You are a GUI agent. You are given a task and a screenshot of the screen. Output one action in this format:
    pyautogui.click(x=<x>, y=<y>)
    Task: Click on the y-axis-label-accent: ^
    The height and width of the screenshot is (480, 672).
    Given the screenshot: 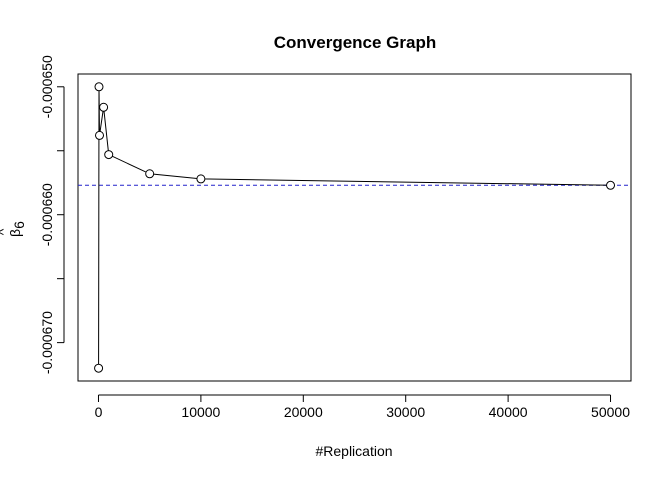 What is the action you would take?
    pyautogui.click(x=5, y=231)
    